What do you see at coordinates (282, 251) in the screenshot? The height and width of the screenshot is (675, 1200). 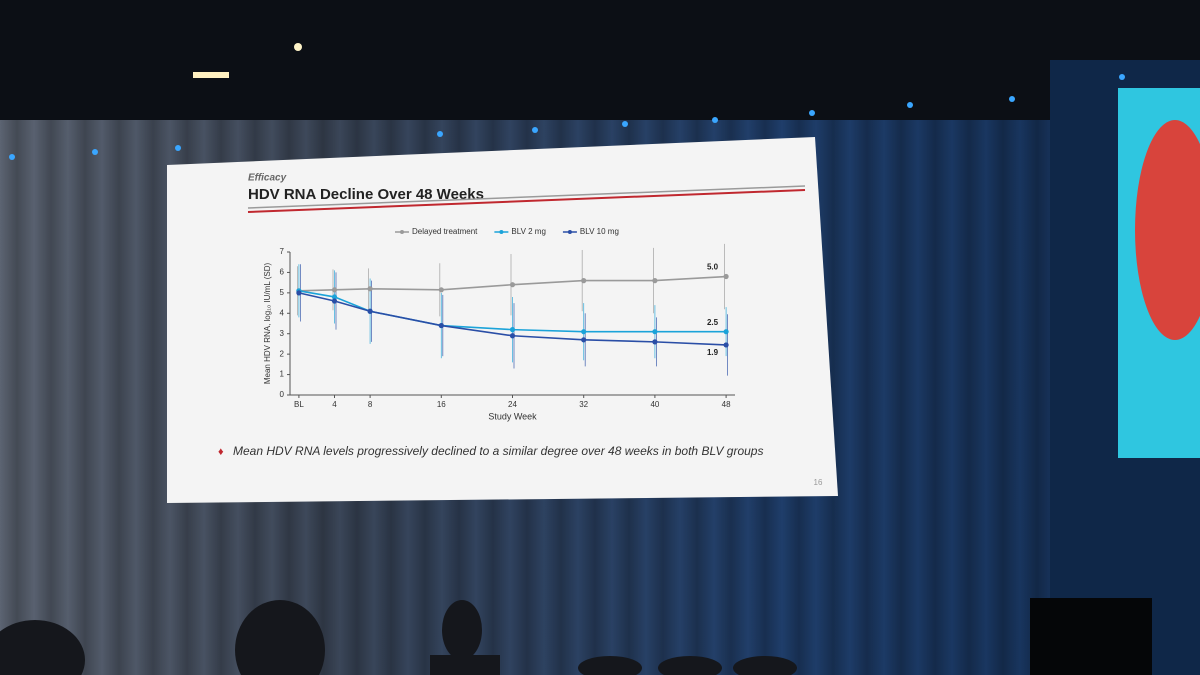 I see `y-tick-label: 7` at bounding box center [282, 251].